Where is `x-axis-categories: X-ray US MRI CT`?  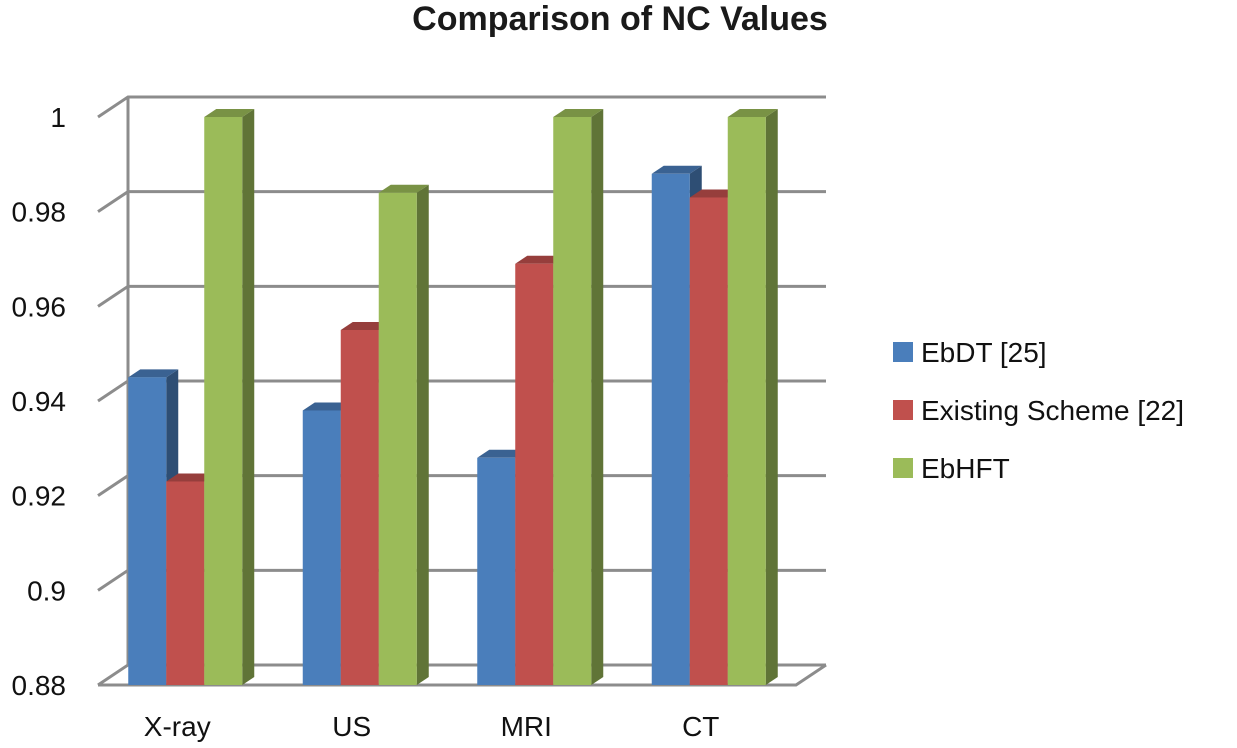
x-axis-categories: X-ray US MRI CT is located at coordinates (432, 726).